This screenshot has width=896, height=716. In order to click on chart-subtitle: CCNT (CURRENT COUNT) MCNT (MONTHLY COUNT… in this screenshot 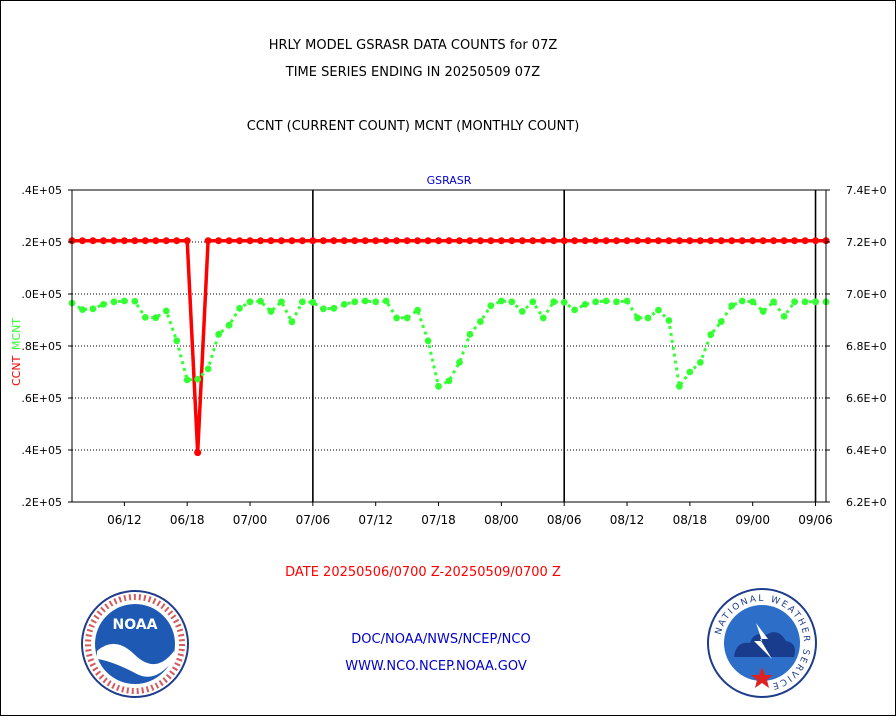, I will do `click(413, 126)`.